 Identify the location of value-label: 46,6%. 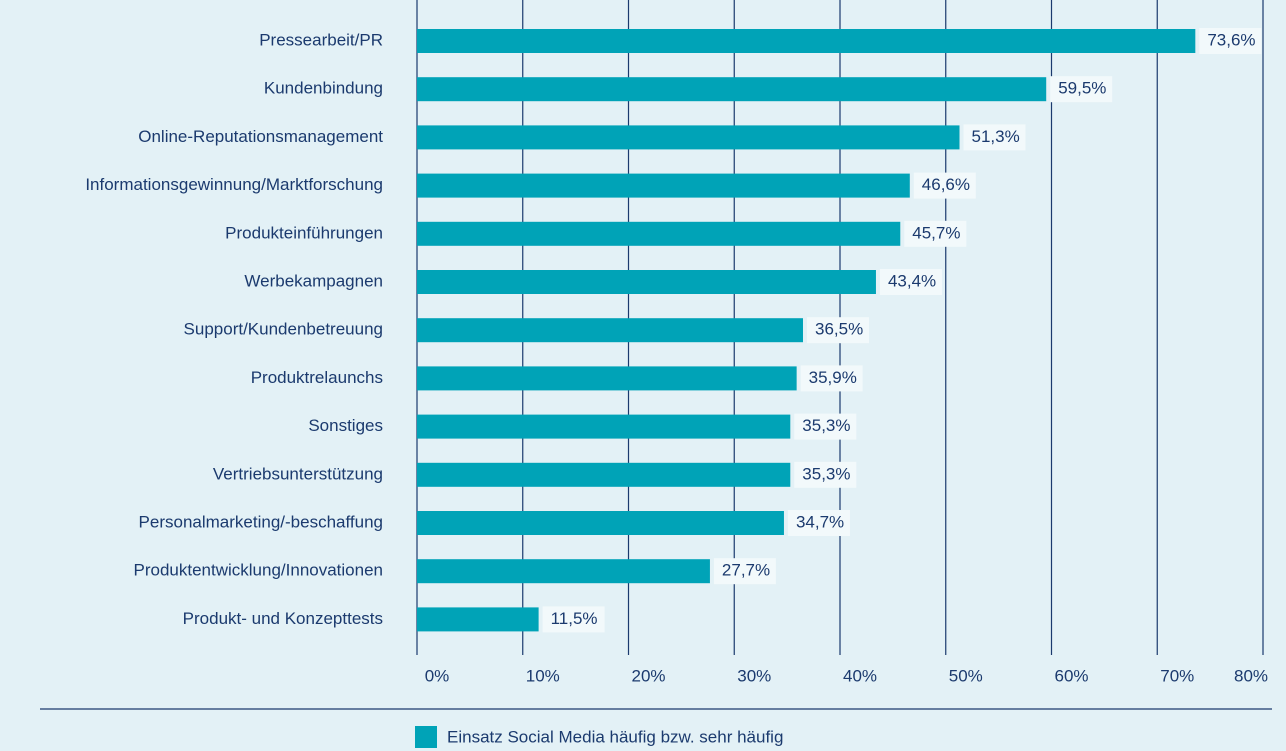
(946, 184).